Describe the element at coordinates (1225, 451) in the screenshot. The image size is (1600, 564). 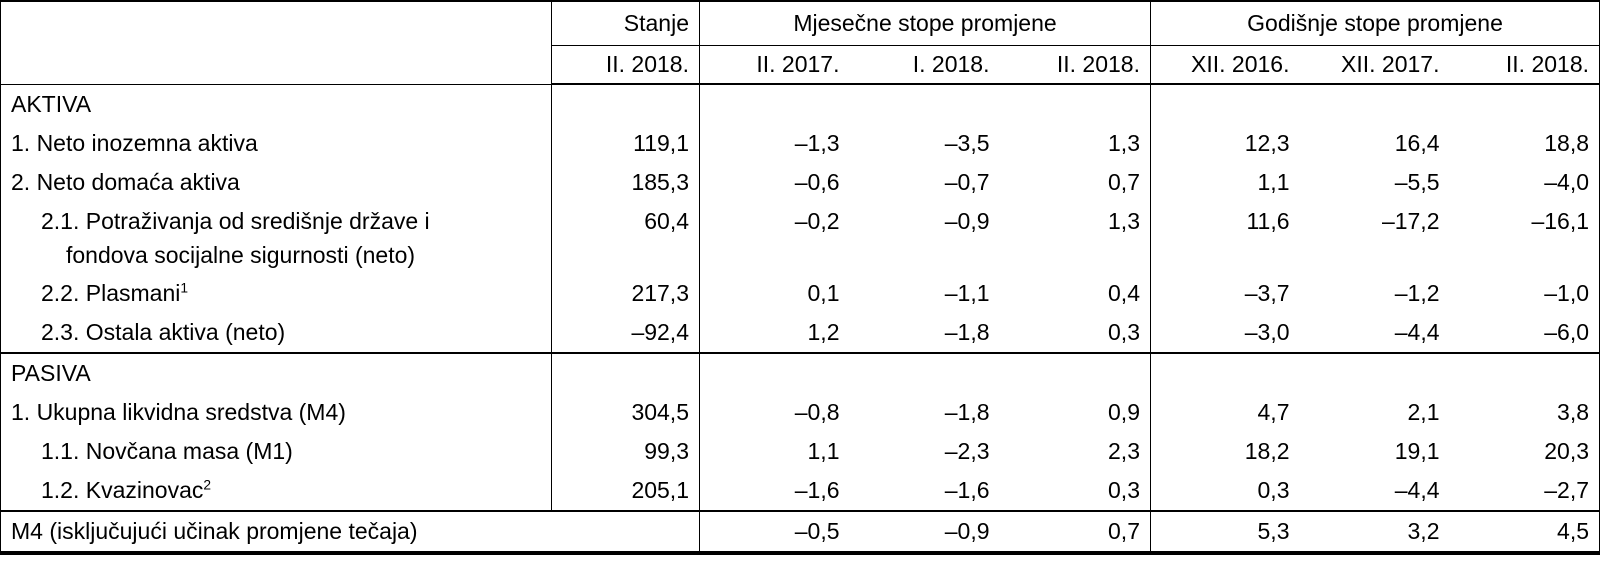
I see `cell-yearly-1: 18,2` at that location.